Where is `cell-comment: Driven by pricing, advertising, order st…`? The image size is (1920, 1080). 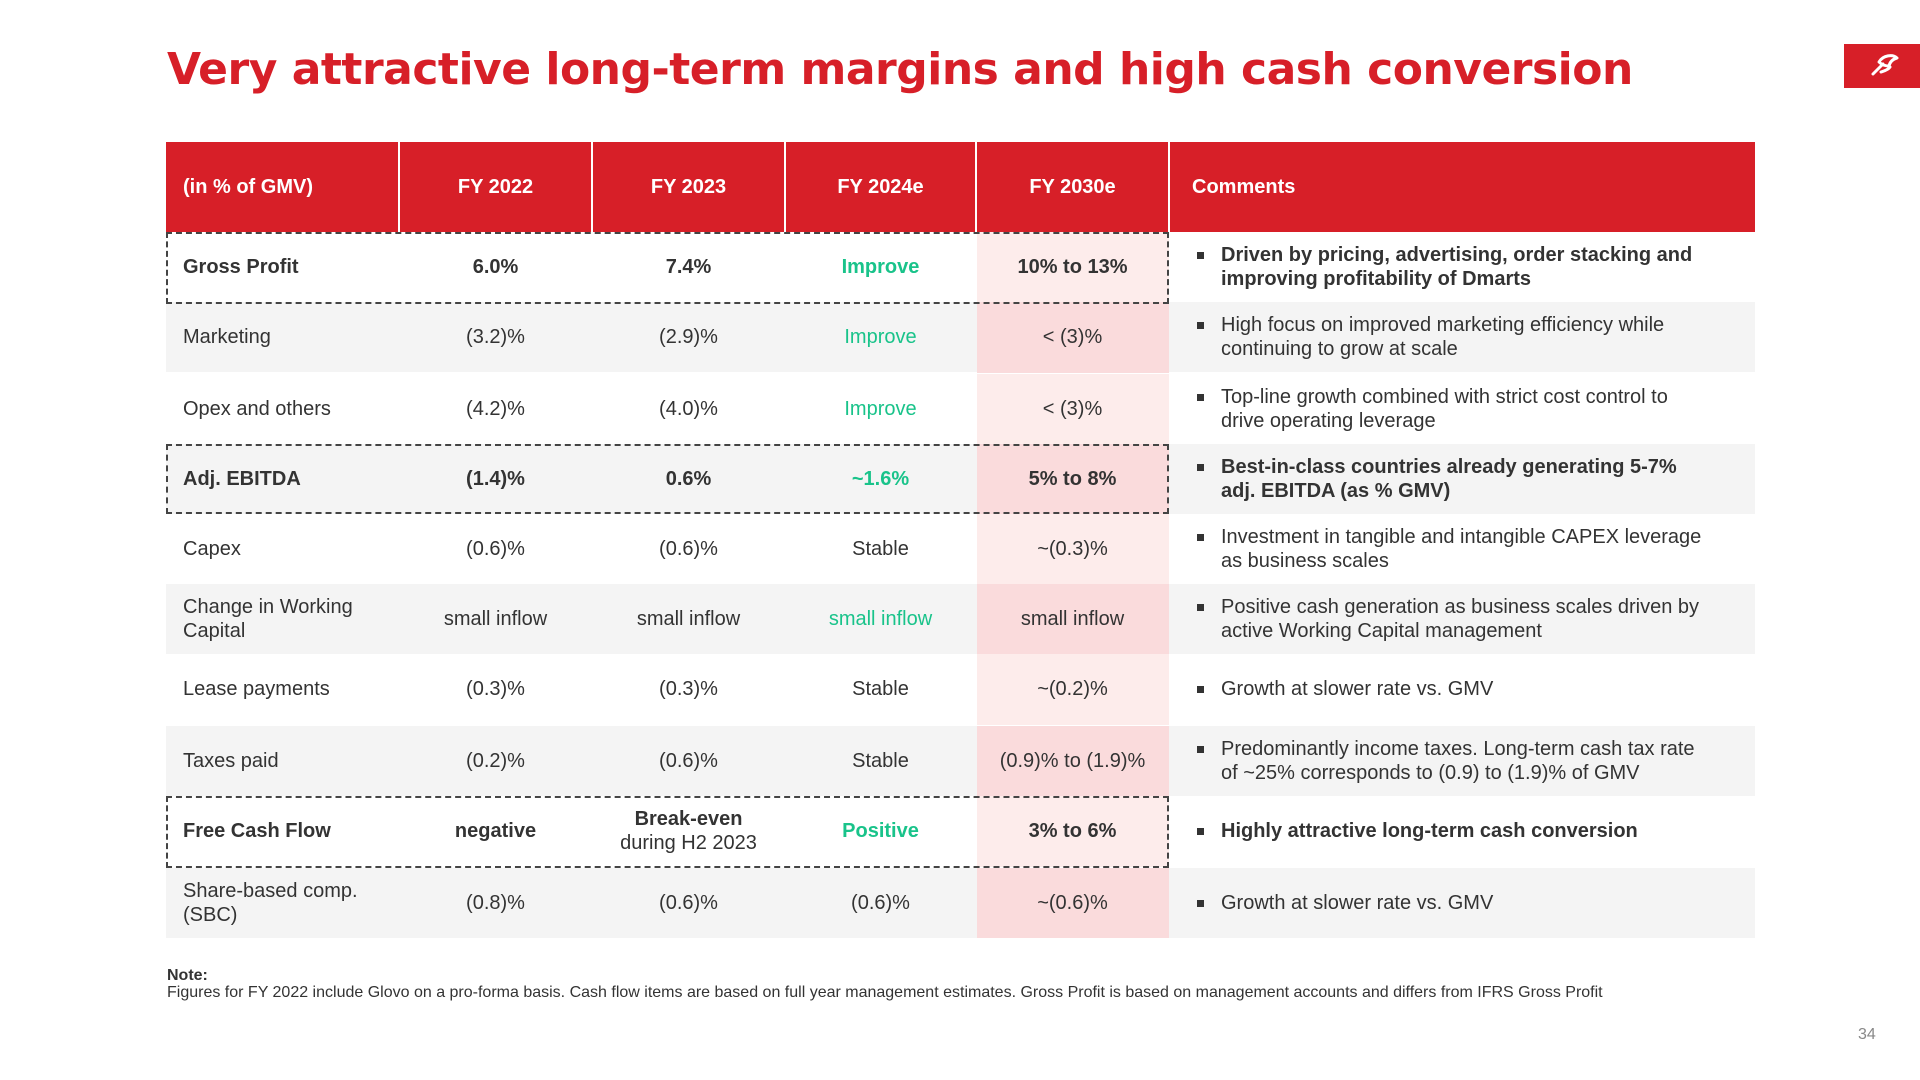
cell-comment: Driven by pricing, advertising, order st… is located at coordinates (1462, 267).